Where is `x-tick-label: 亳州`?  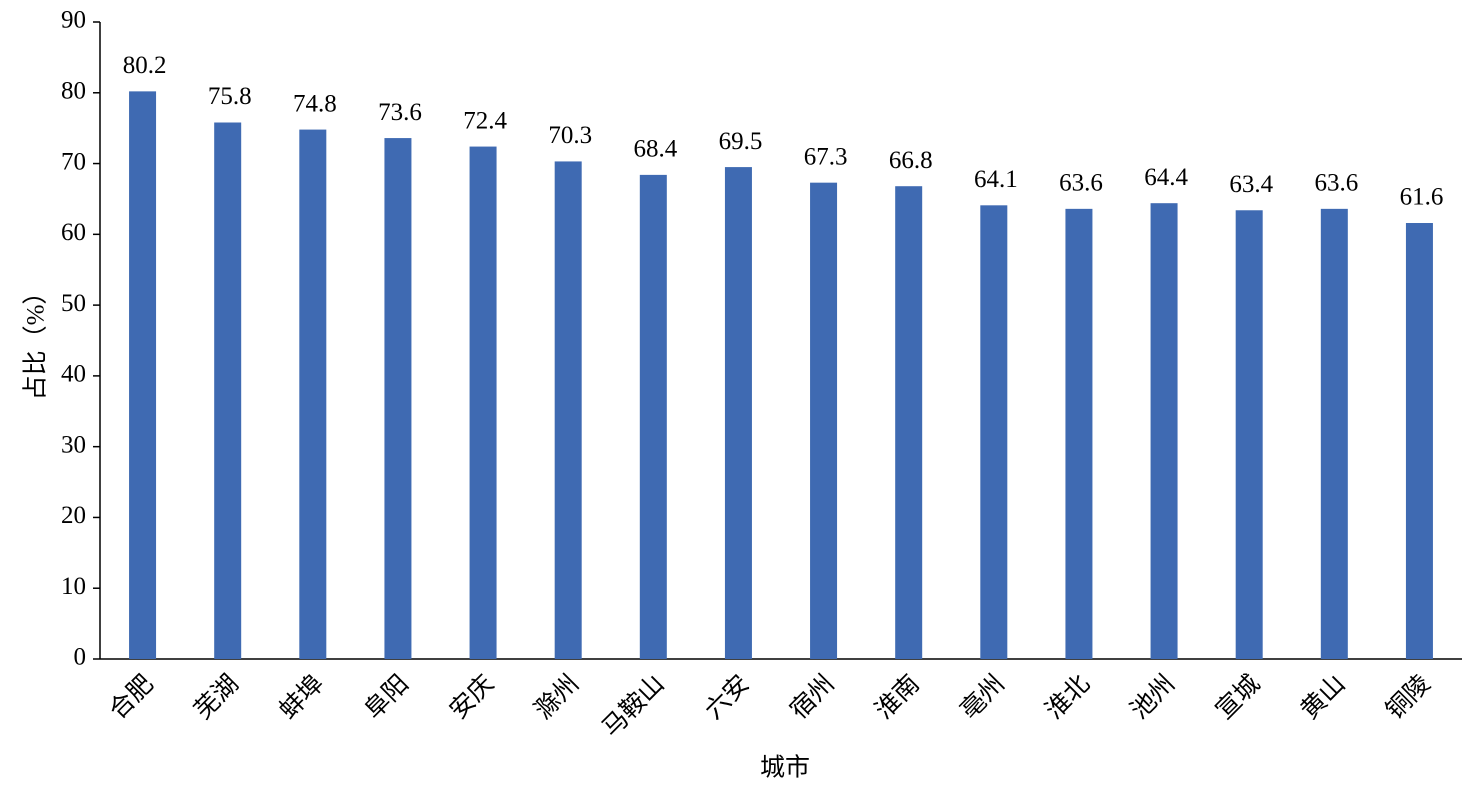
x-tick-label: 亳州 is located at coordinates (982, 696).